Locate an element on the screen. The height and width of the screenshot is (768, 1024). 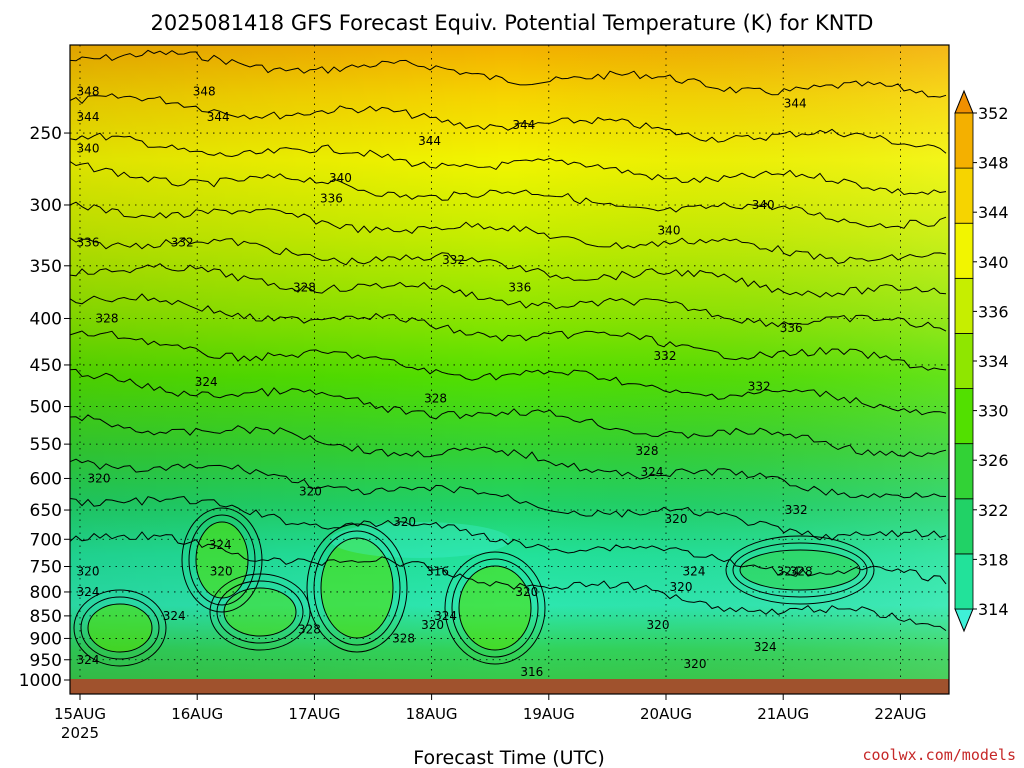
colorbar-label: 352 is located at coordinates (993, 113).